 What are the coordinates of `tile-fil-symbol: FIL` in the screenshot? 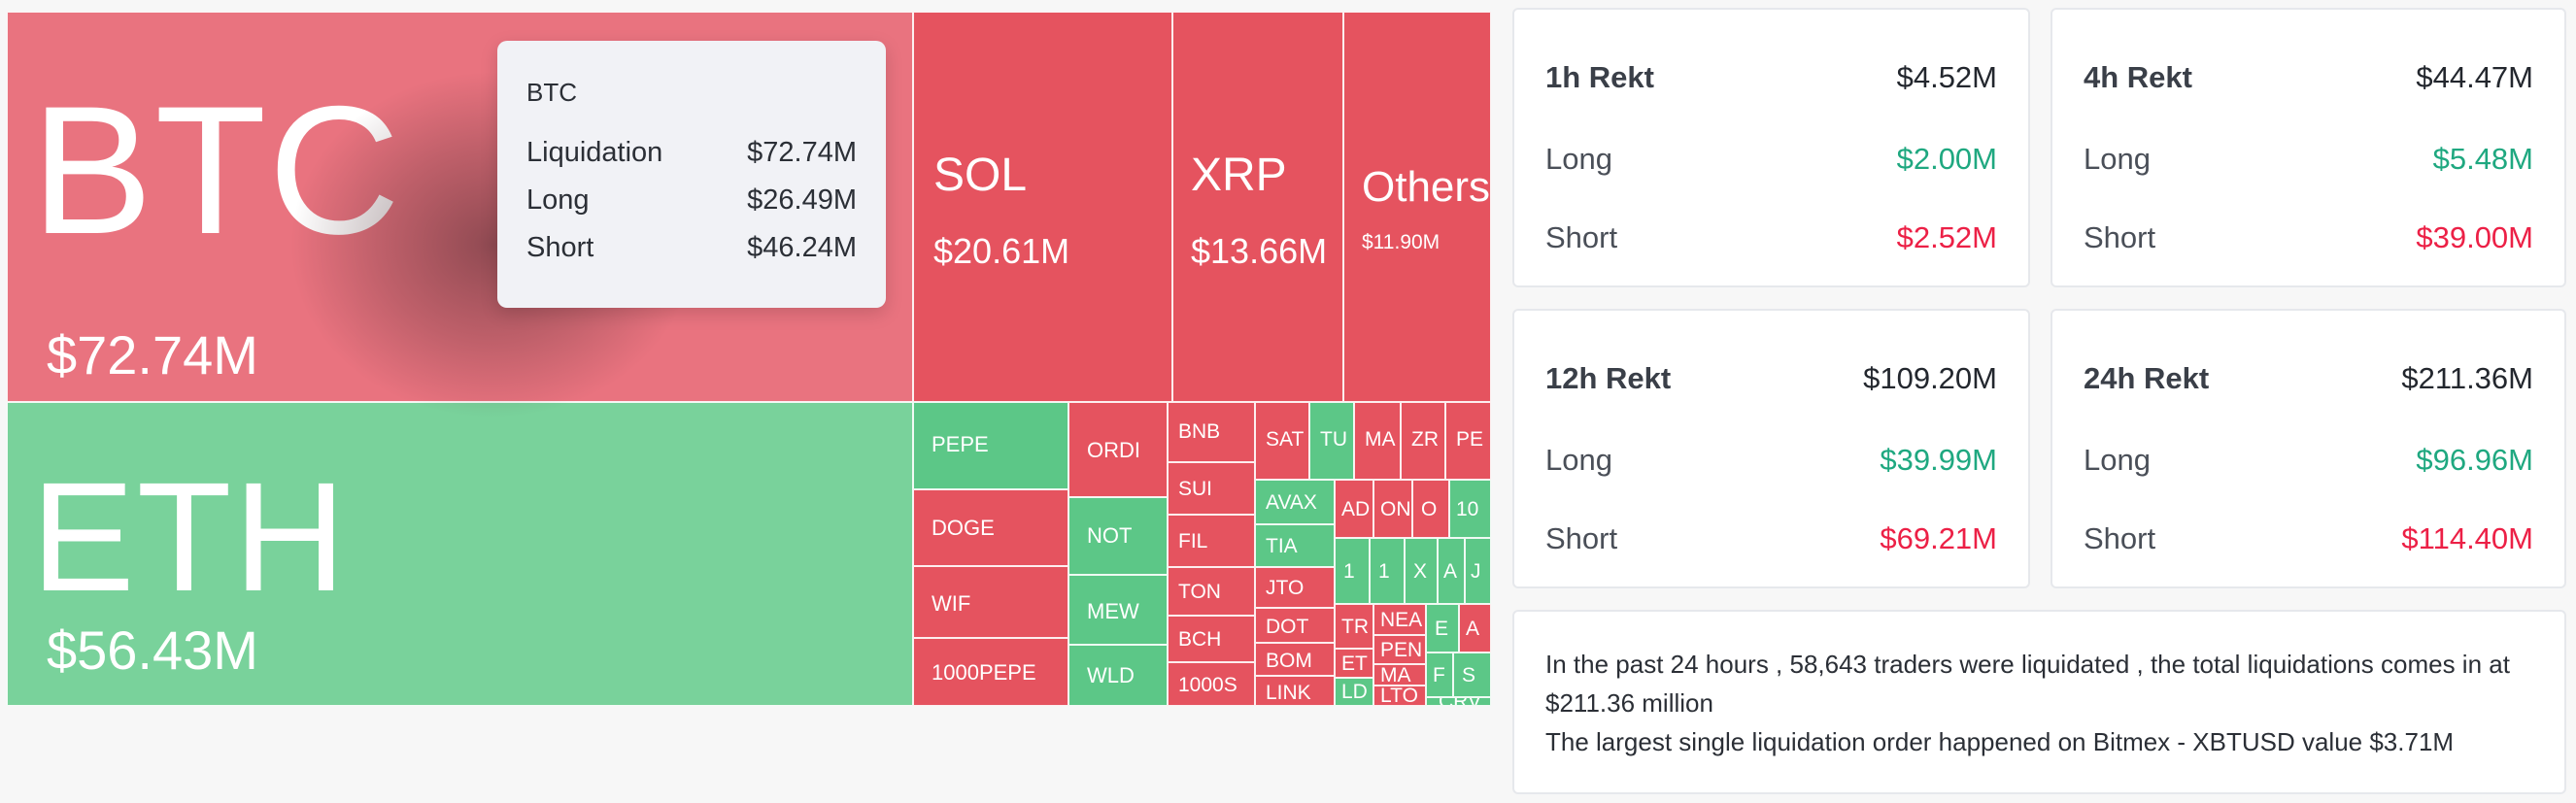 It's located at (1193, 541).